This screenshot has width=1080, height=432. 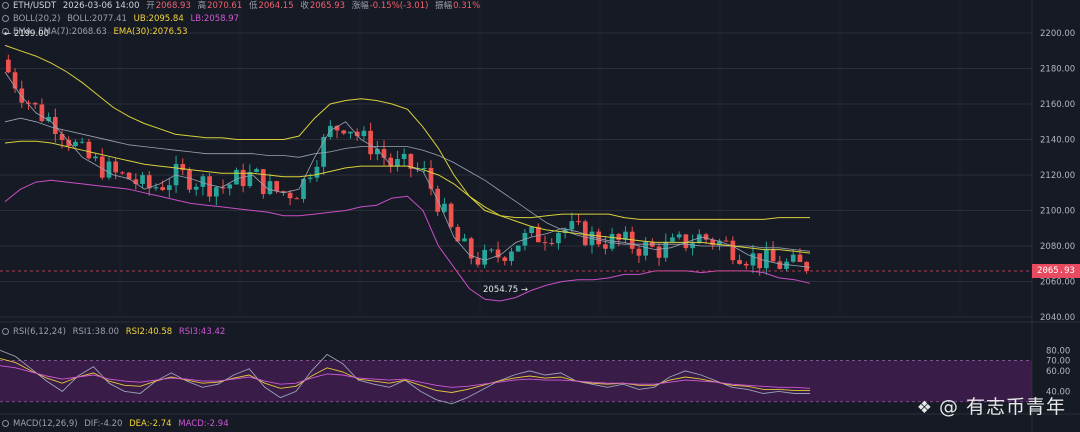 I want to click on rsi2-value: RSI2:40.58, so click(x=149, y=332).